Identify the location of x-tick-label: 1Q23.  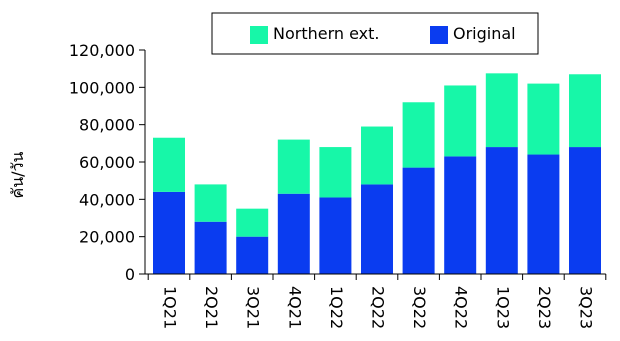
(502, 307).